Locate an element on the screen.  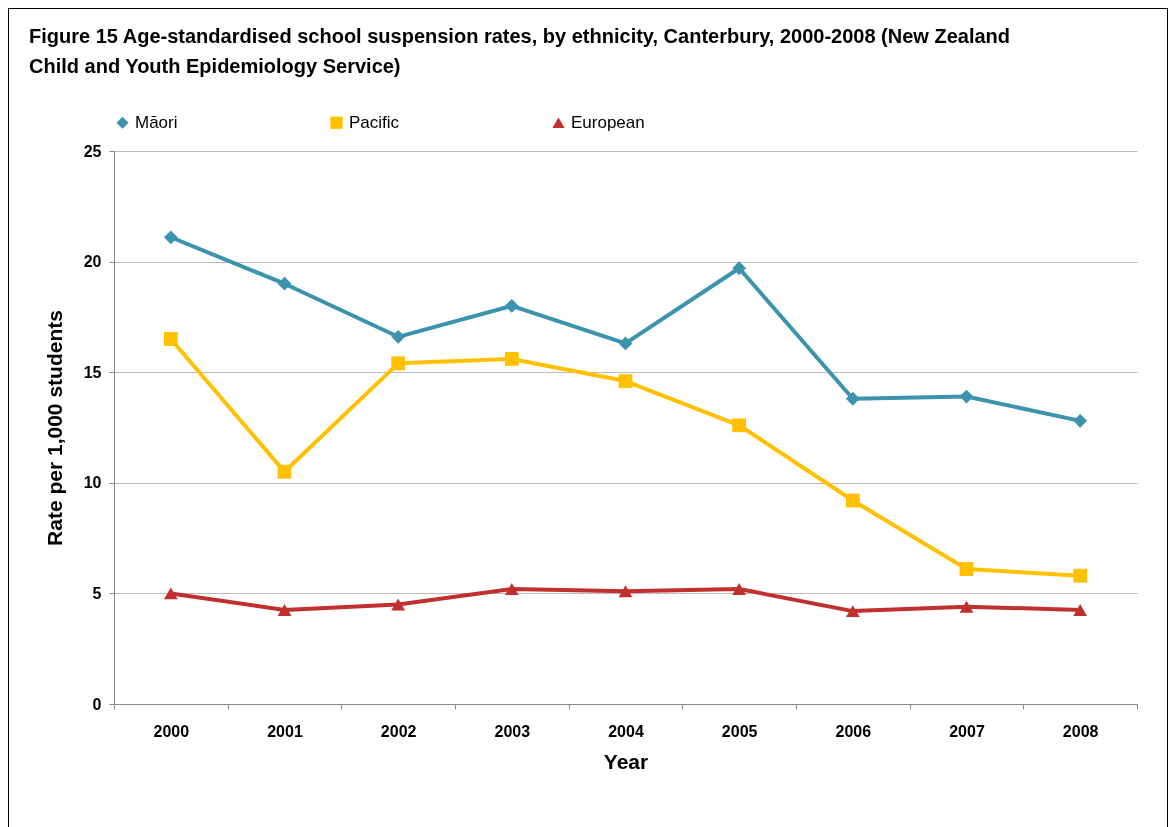
y-tick-label: 25 is located at coordinates (92, 151).